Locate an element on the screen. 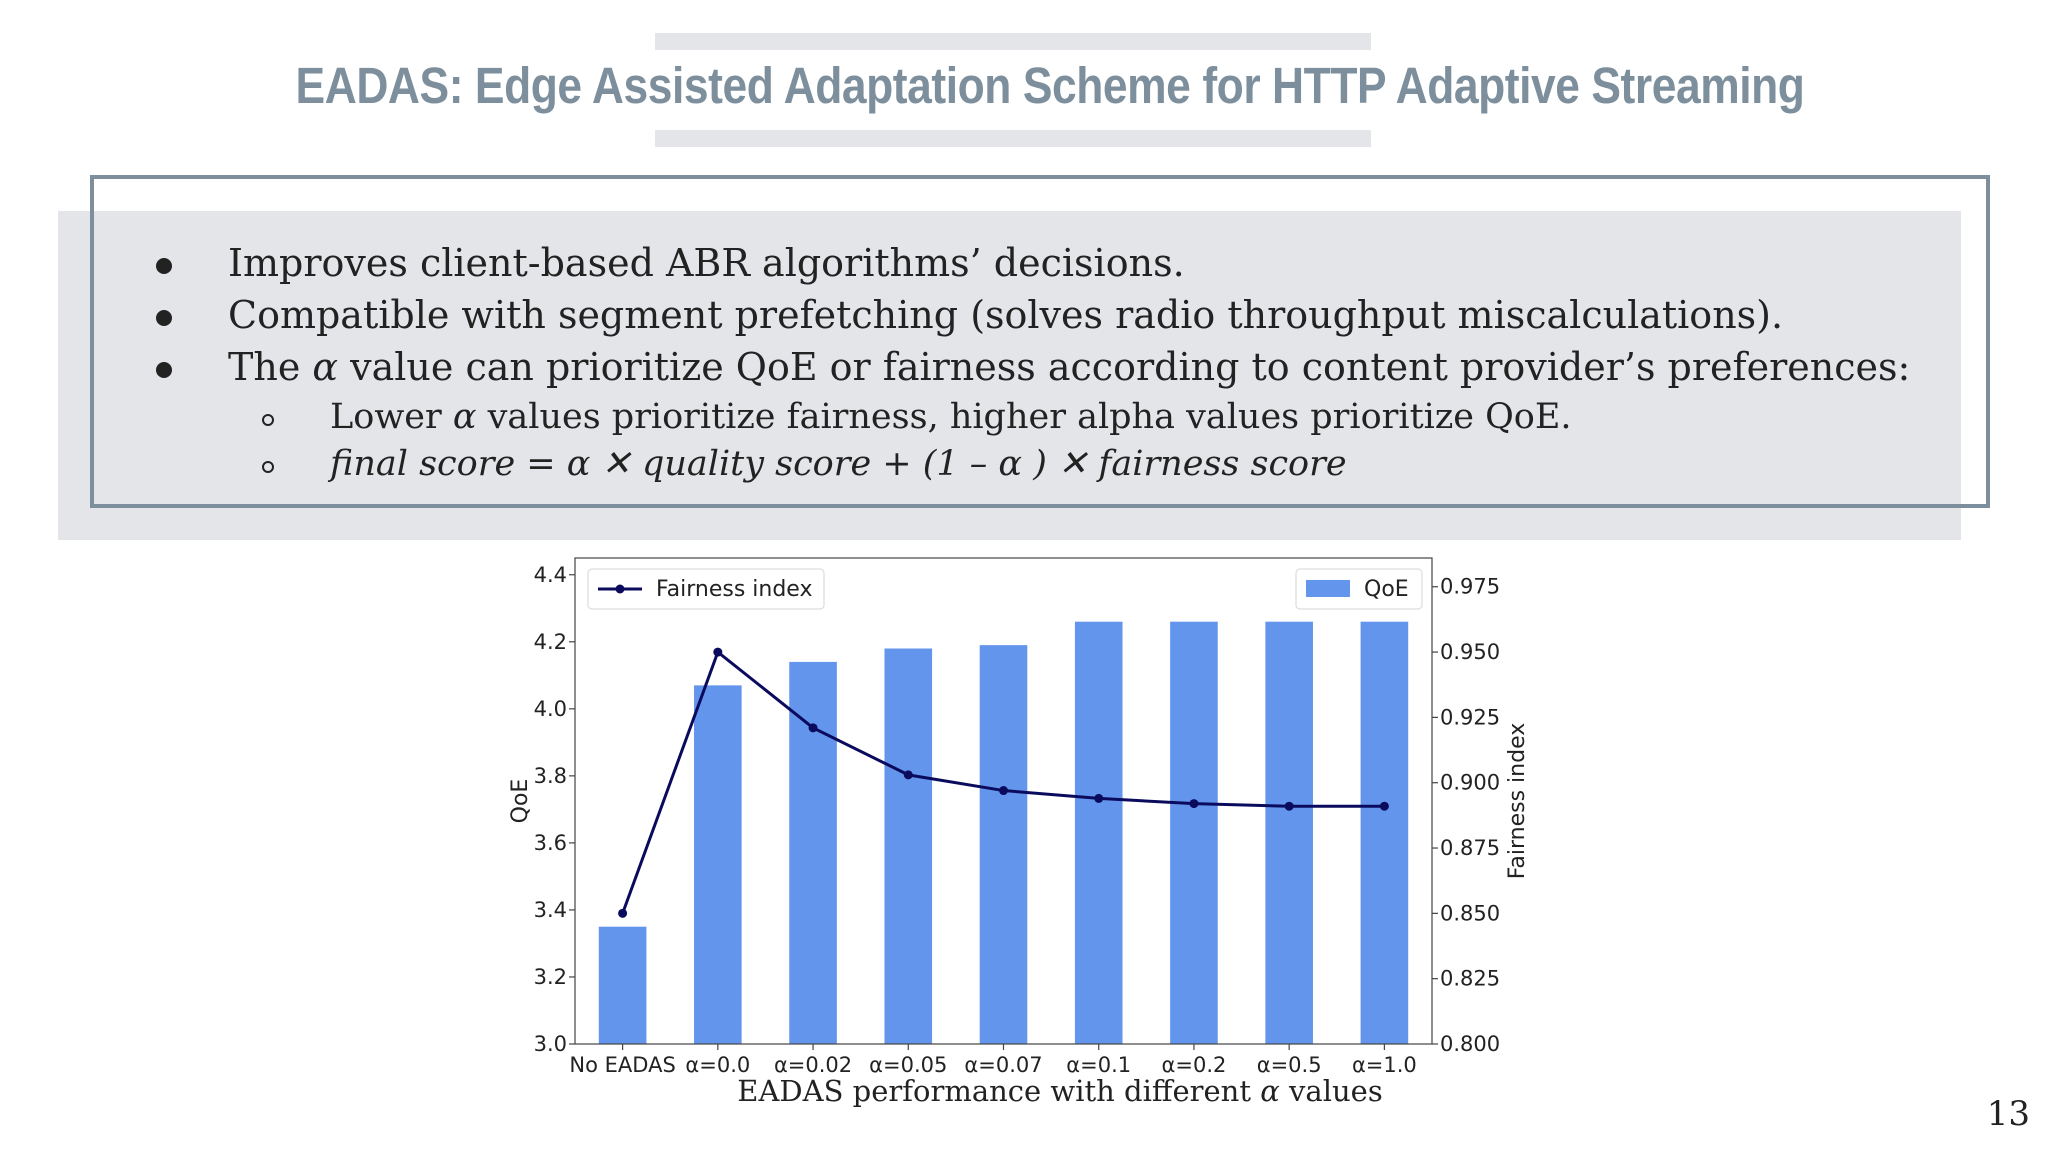  title-decor-top is located at coordinates (1013, 41).